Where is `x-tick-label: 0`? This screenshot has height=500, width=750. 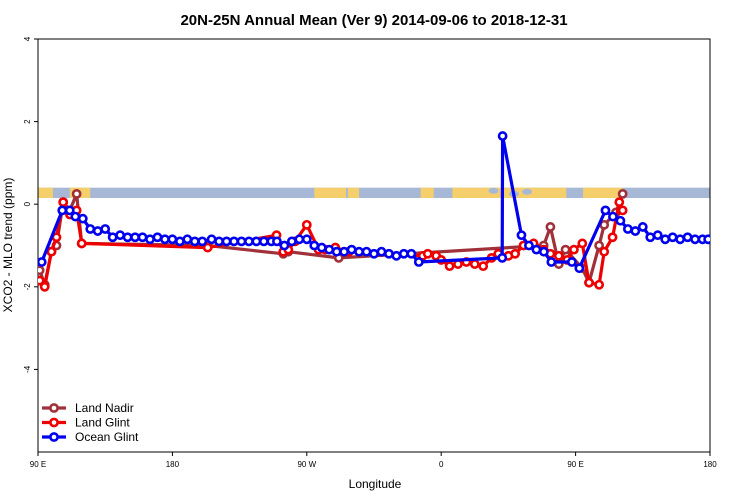
x-tick-label: 0 is located at coordinates (441, 464).